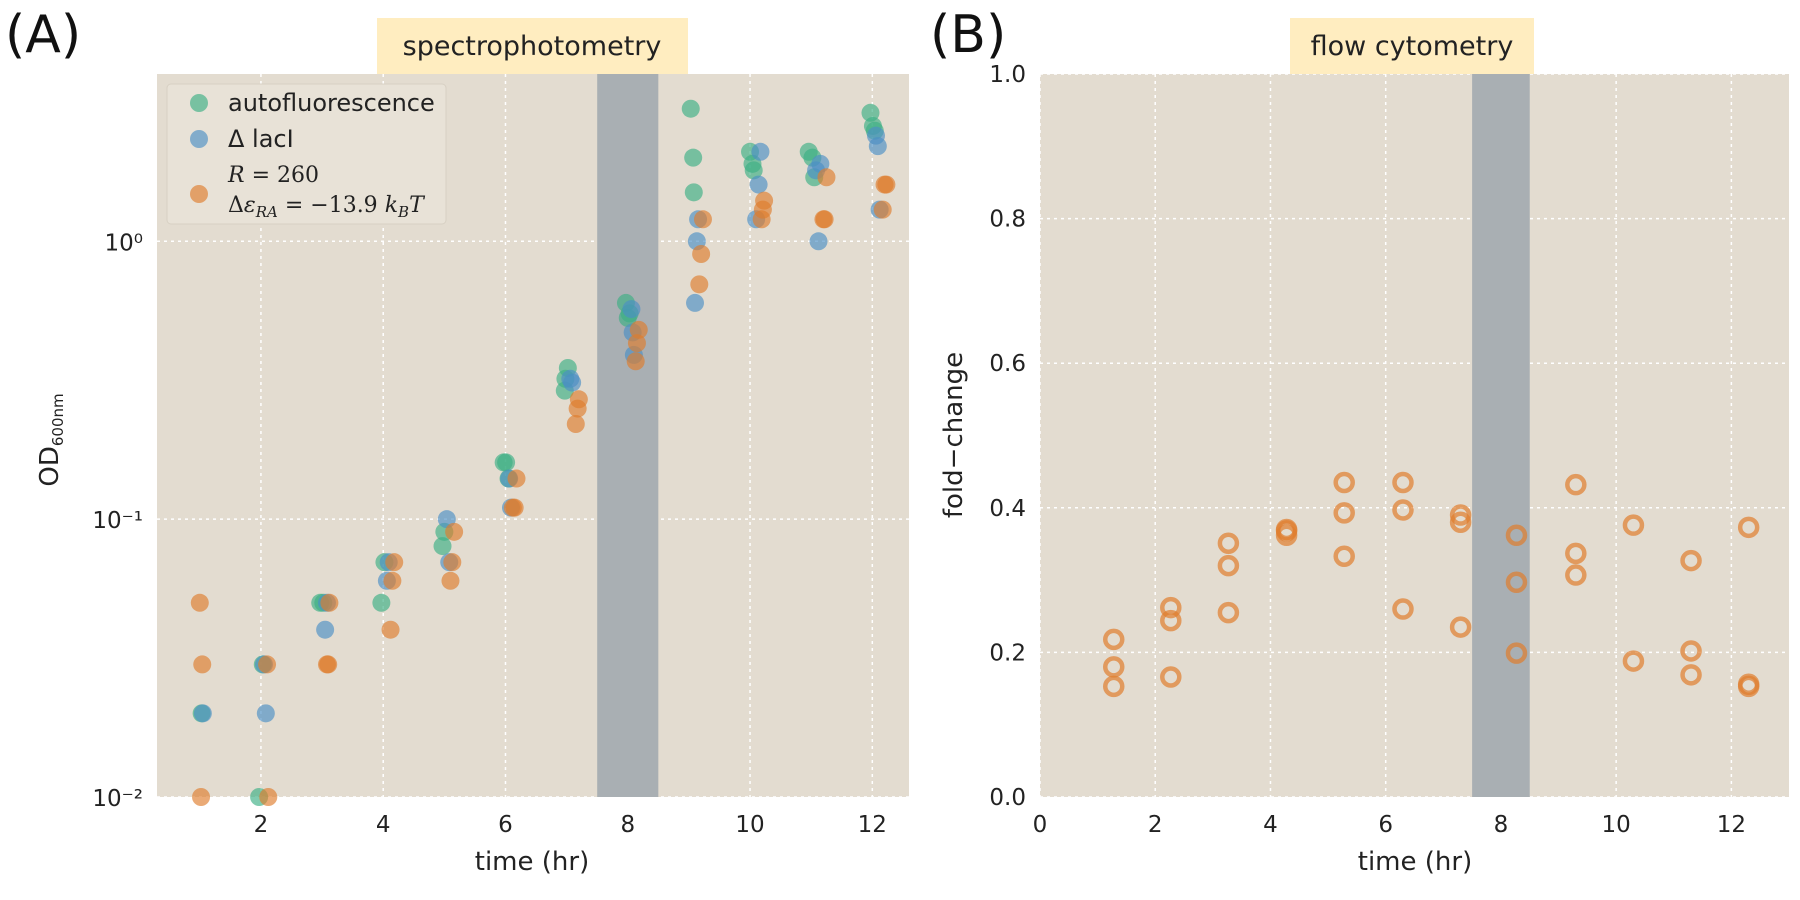 This screenshot has height=900, width=1800. Describe the element at coordinates (261, 139) in the screenshot. I see `legend-label-delta-laci: Δ lacI` at that location.